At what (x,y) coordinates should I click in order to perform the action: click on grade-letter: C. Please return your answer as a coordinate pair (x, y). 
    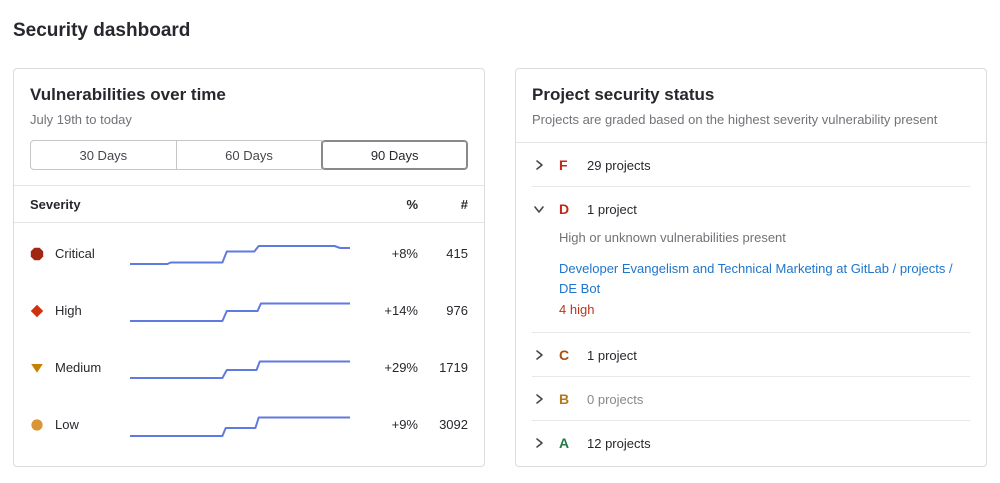
    Looking at the image, I should click on (564, 355).